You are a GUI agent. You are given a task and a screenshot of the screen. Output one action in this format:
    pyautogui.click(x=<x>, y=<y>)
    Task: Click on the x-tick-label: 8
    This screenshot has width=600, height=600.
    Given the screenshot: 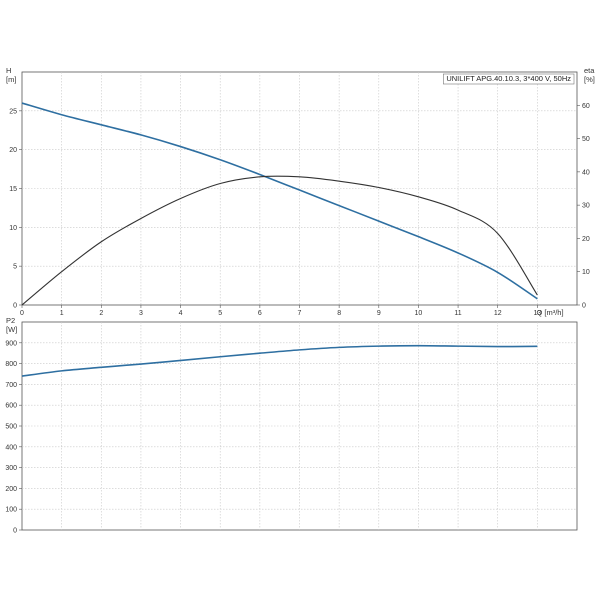 What is the action you would take?
    pyautogui.click(x=339, y=313)
    